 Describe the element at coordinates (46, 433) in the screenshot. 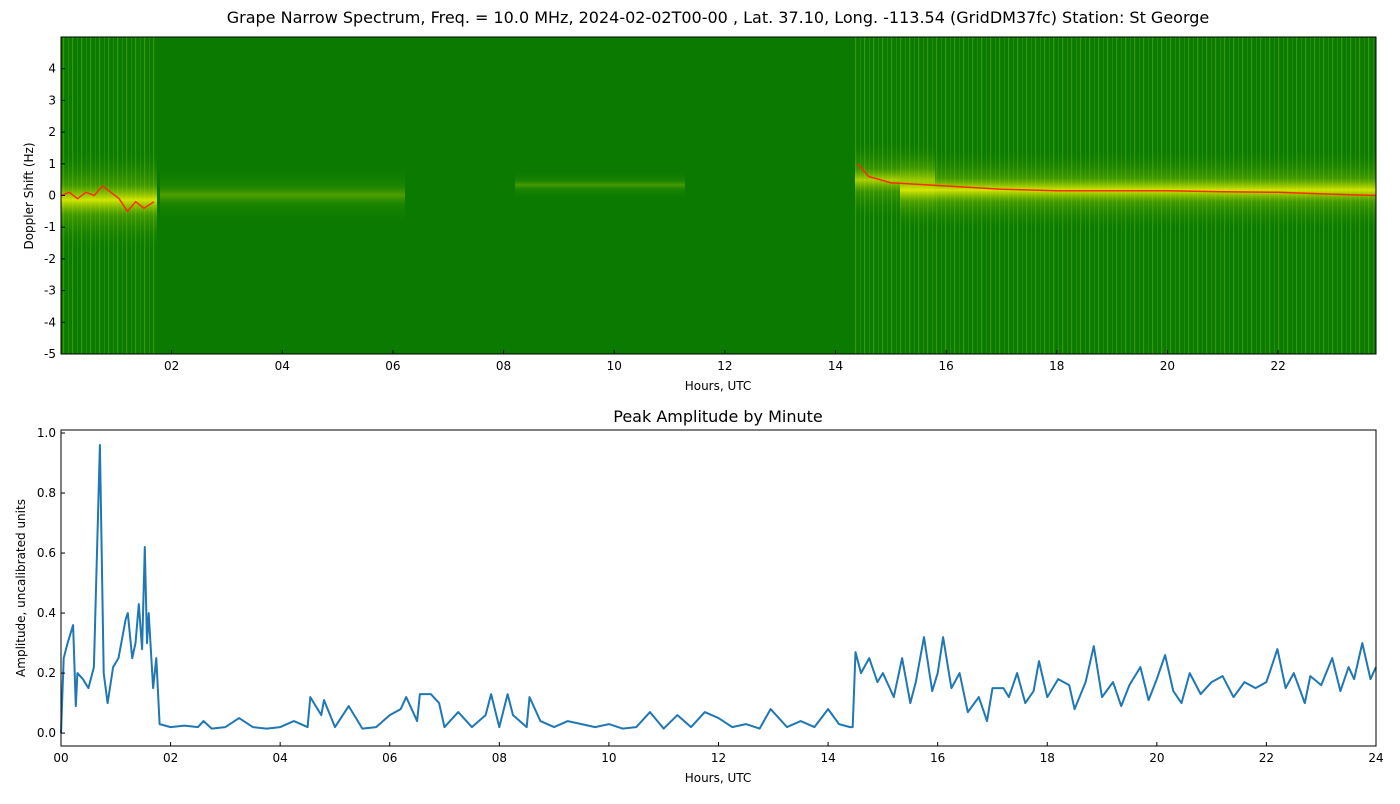

I see `y-tick-label: 1.0` at that location.